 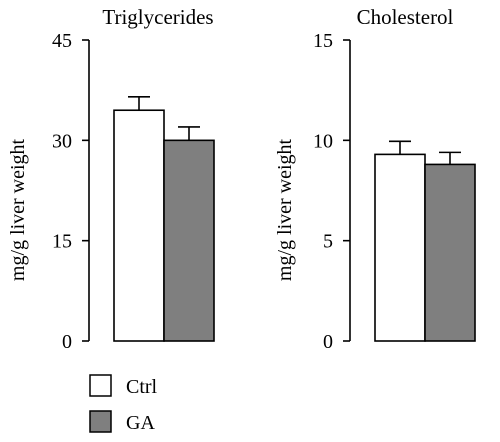 I want to click on legend-label-ga: GA, so click(x=140, y=423).